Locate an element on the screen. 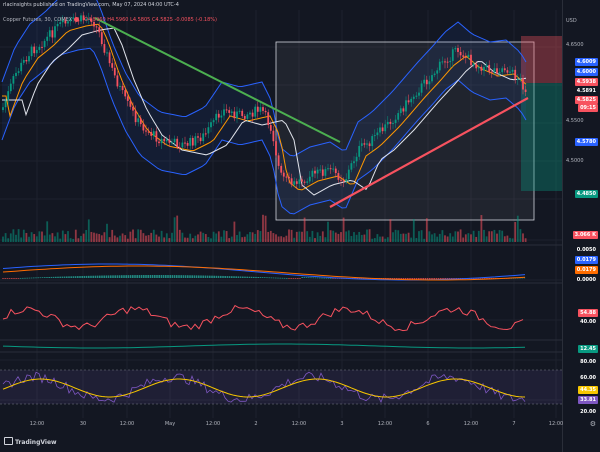 This screenshot has height=452, width=600. symbol-name: Copper Futures, 30, COMEX is located at coordinates (38, 20).